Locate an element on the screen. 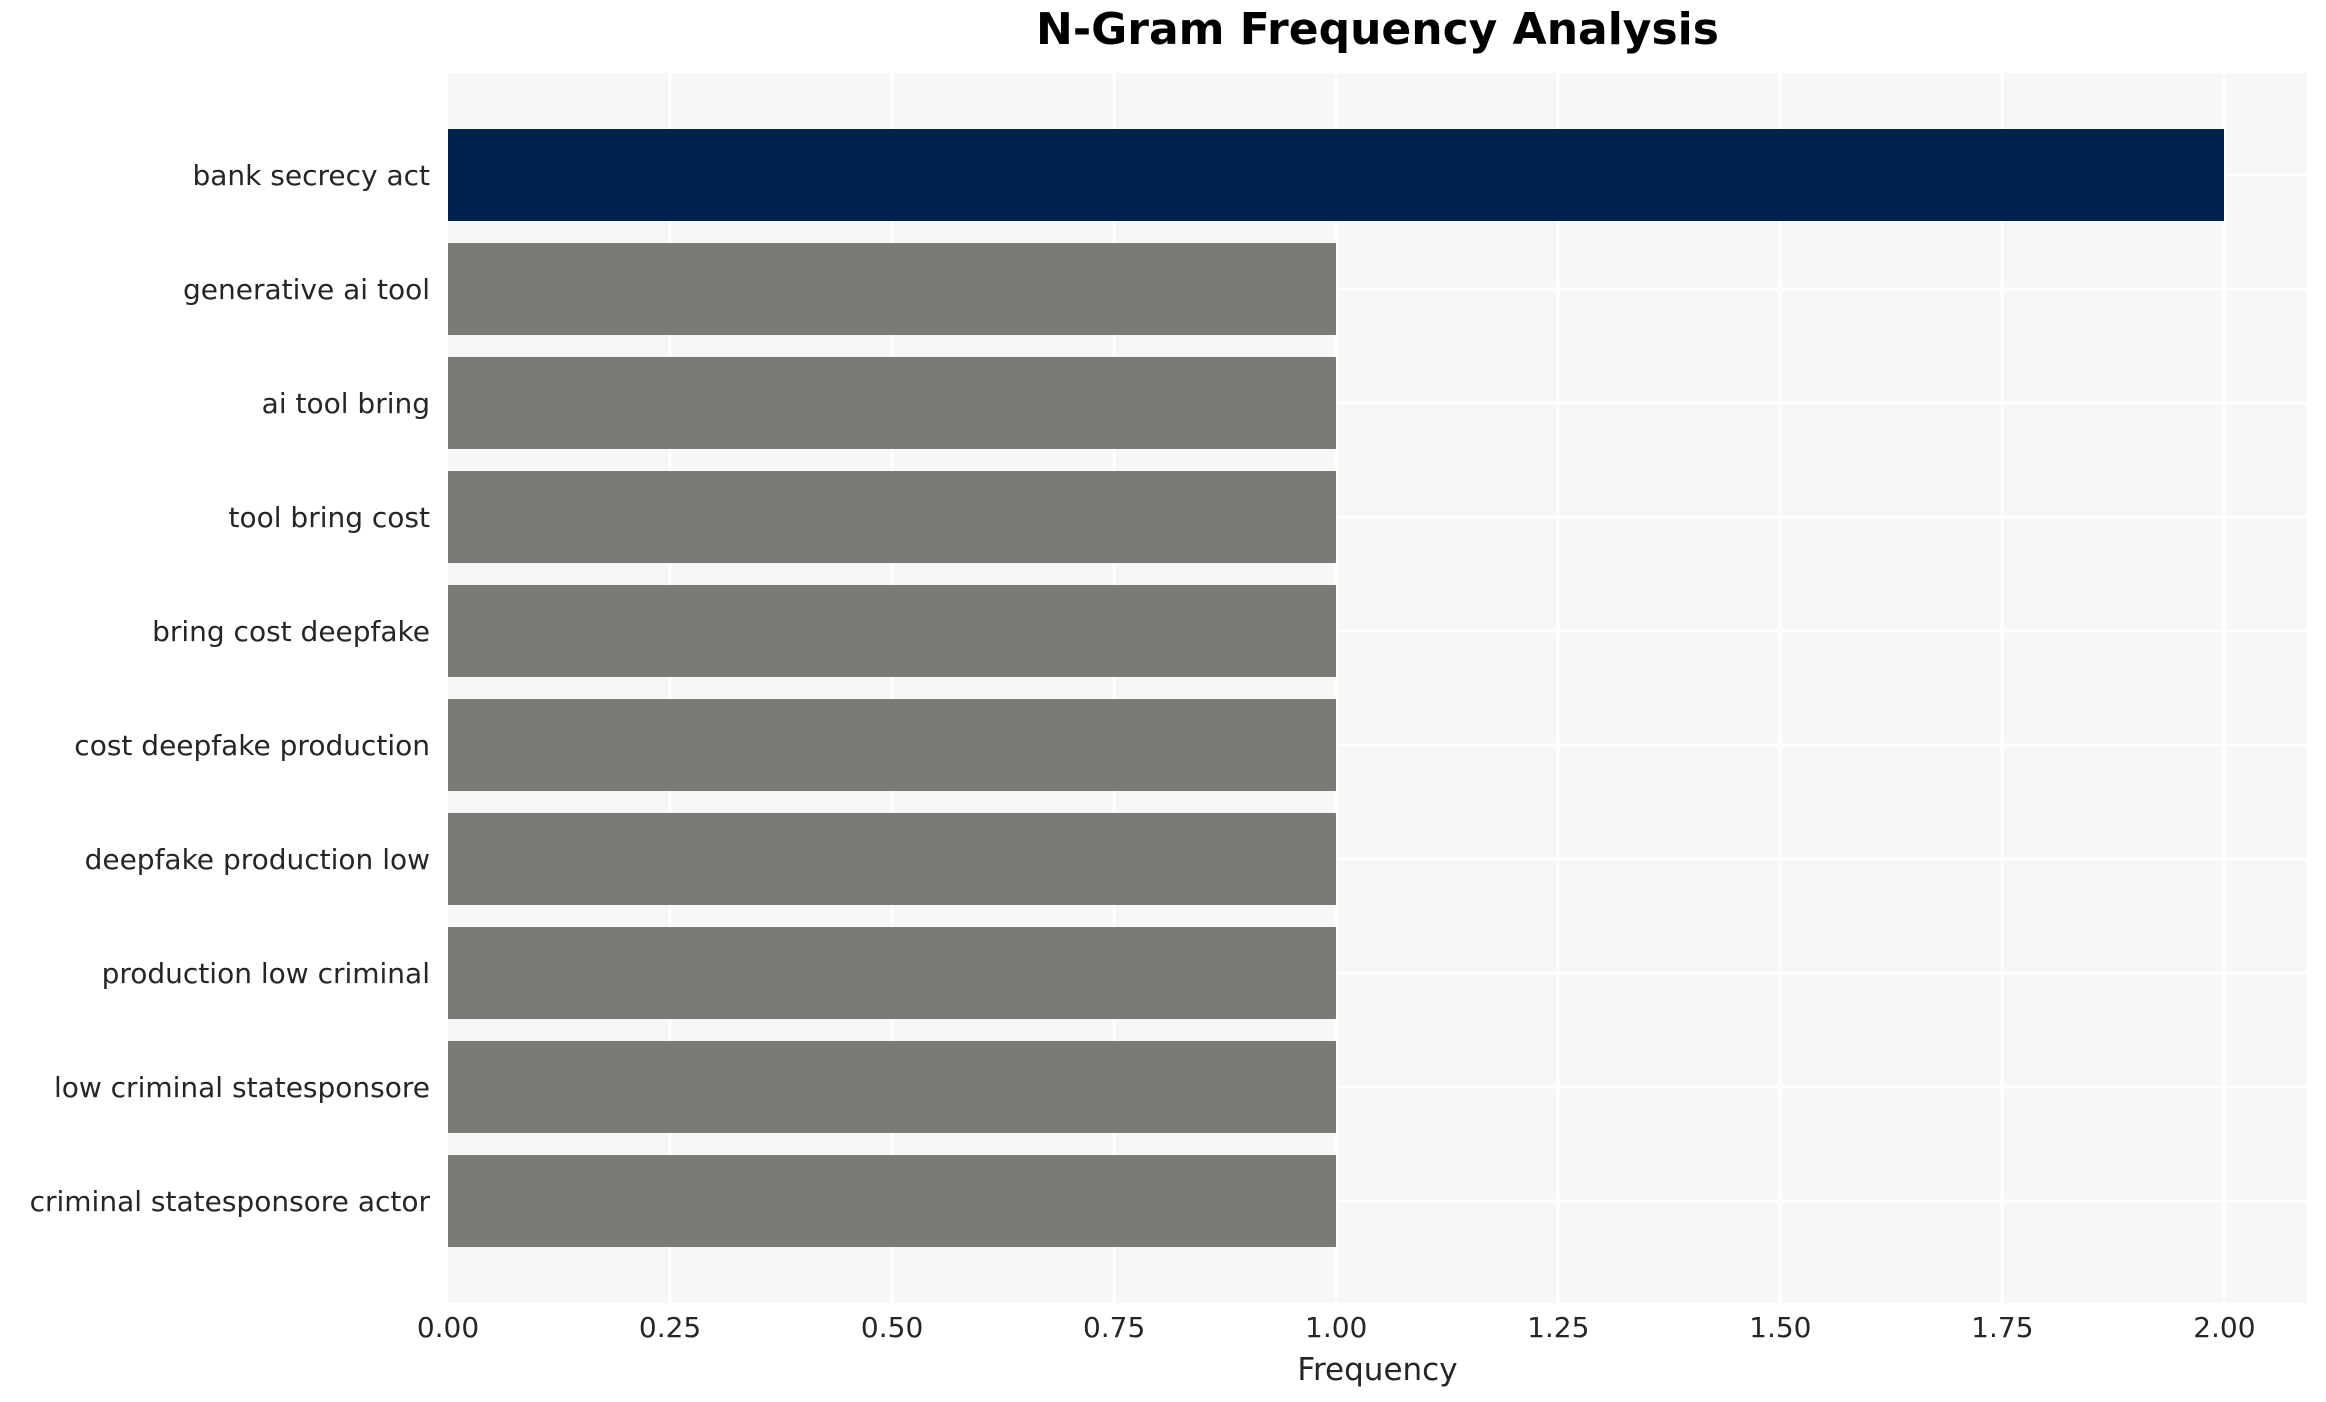 This screenshot has width=2326, height=1402. category-label: tool bring cost is located at coordinates (329, 517).